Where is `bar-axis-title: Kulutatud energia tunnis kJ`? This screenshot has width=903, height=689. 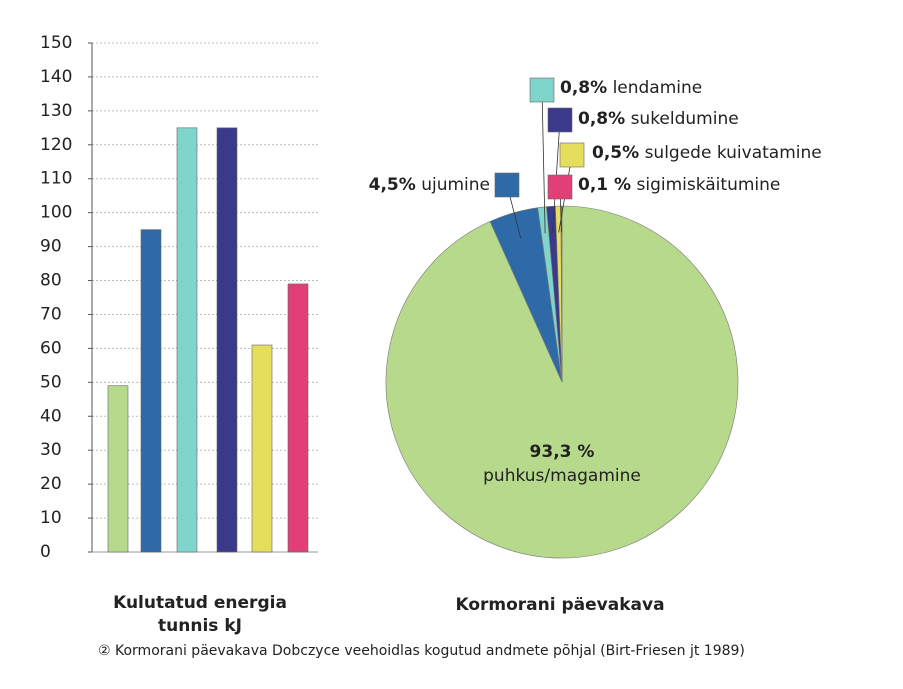
bar-axis-title: Kulutatud energia tunnis kJ is located at coordinates (200, 614).